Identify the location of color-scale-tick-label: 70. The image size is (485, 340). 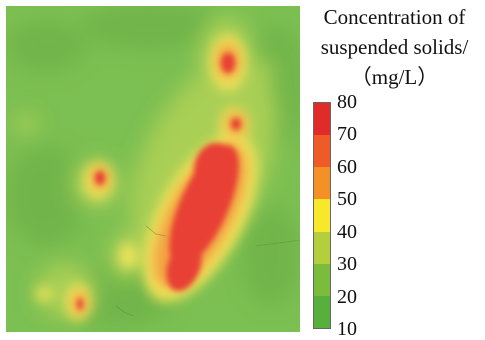
(347, 134).